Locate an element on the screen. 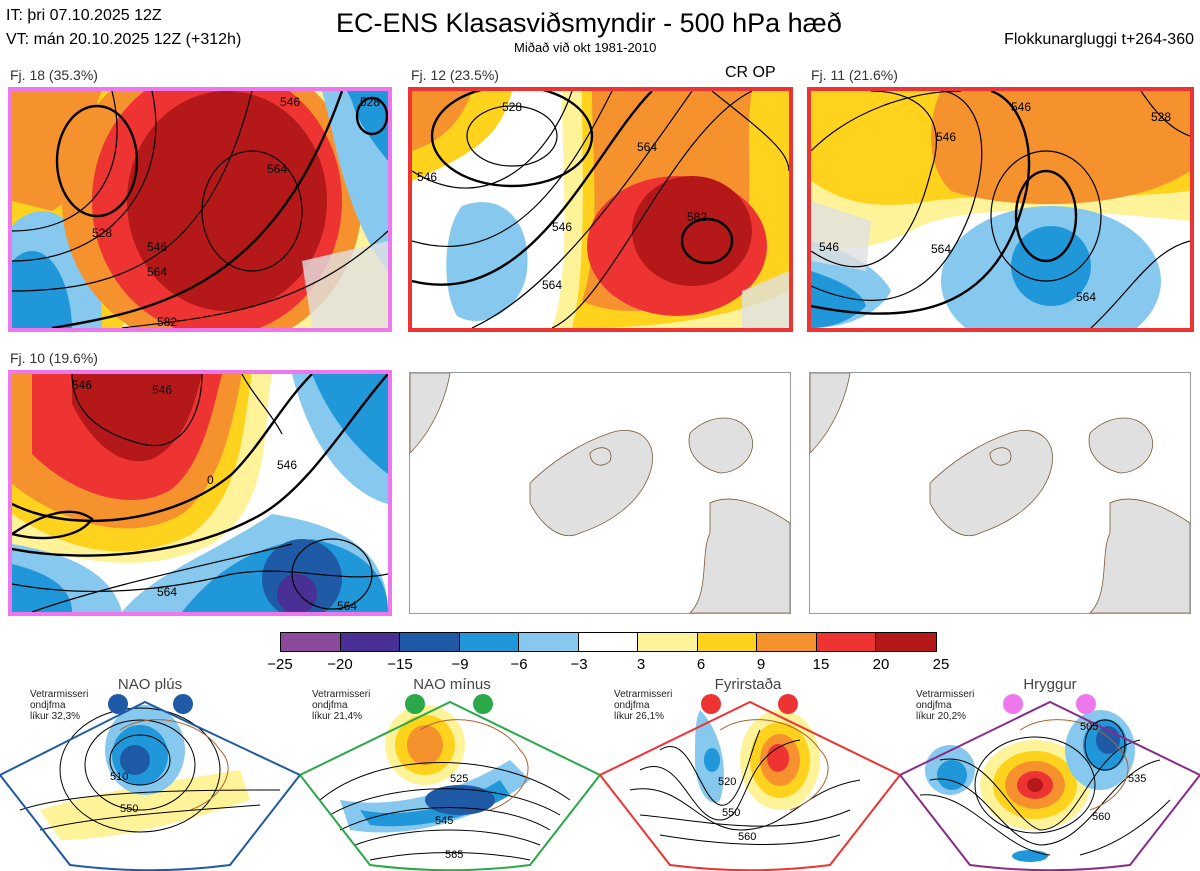 The image size is (1200, 871). regime-title-4: Hryggur is located at coordinates (1050, 684).